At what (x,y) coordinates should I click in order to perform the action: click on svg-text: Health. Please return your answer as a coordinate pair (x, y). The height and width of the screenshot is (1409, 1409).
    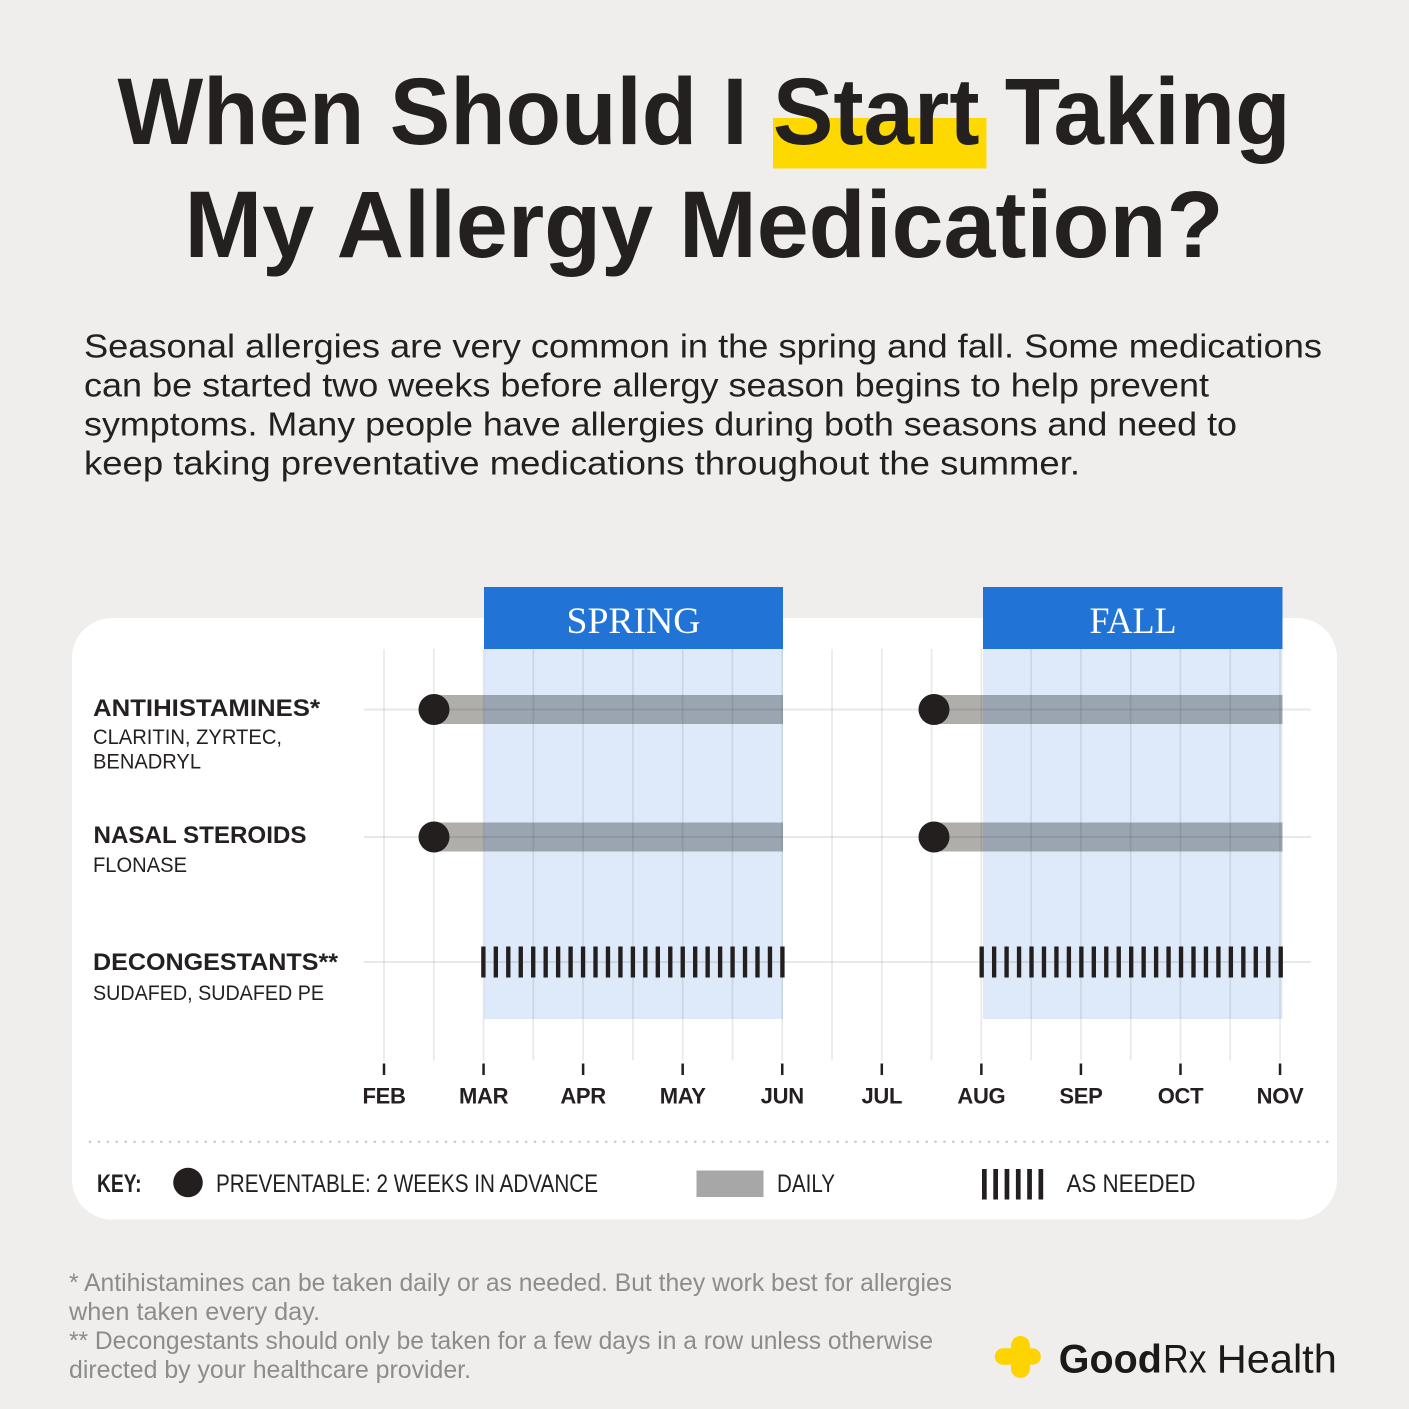
    Looking at the image, I should click on (1277, 1360).